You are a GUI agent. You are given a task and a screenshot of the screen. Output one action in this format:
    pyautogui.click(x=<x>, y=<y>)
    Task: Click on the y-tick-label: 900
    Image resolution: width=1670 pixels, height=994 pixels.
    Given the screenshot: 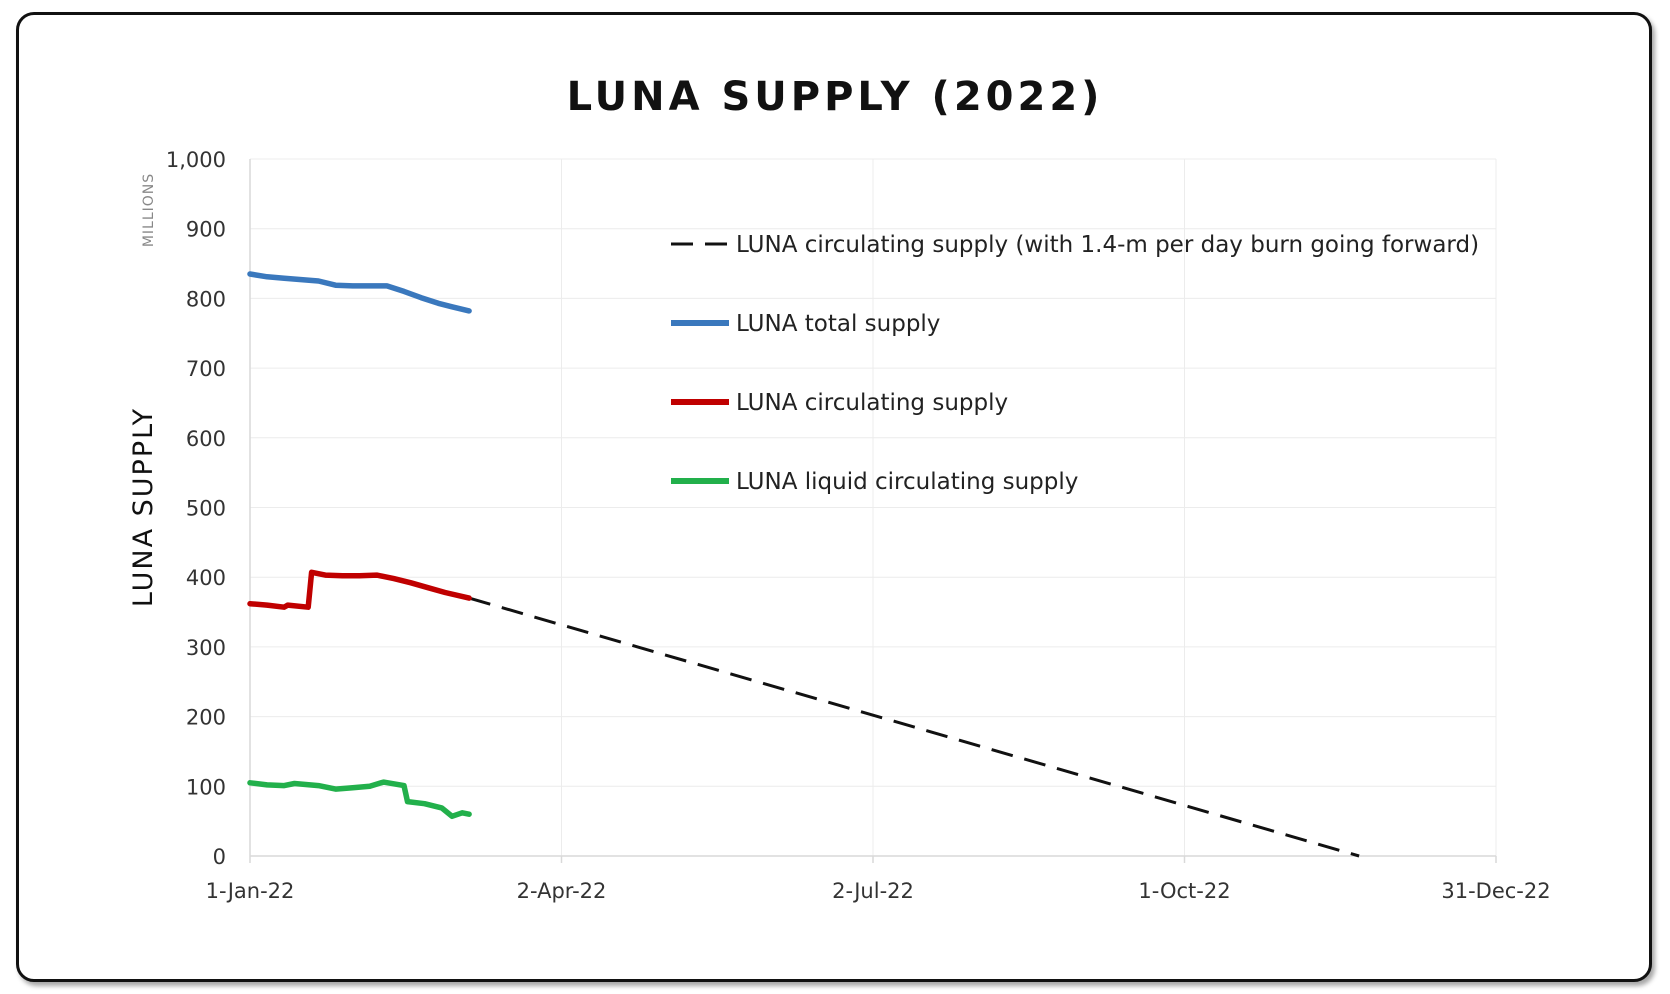 What is the action you would take?
    pyautogui.click(x=206, y=230)
    